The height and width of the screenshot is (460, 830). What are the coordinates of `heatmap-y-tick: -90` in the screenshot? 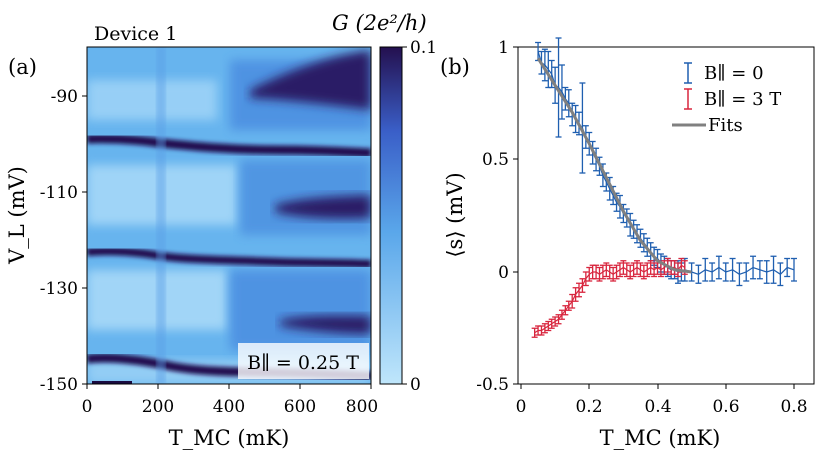 It's located at (64, 97).